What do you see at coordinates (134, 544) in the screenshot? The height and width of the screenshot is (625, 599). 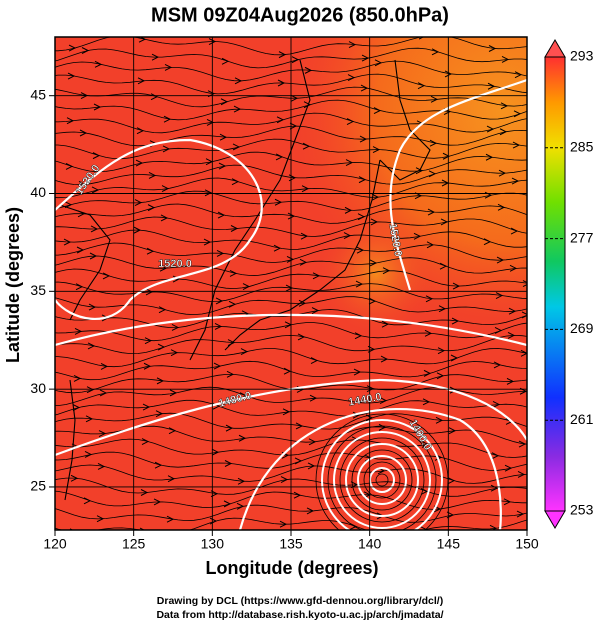 I see `x-tick-label: 125` at bounding box center [134, 544].